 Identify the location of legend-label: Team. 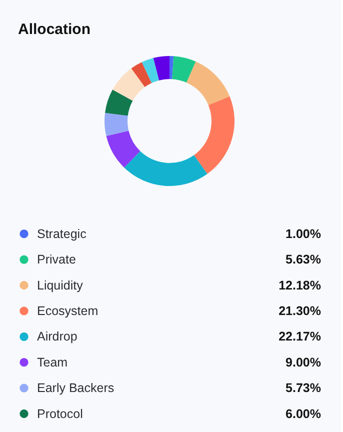
(52, 362).